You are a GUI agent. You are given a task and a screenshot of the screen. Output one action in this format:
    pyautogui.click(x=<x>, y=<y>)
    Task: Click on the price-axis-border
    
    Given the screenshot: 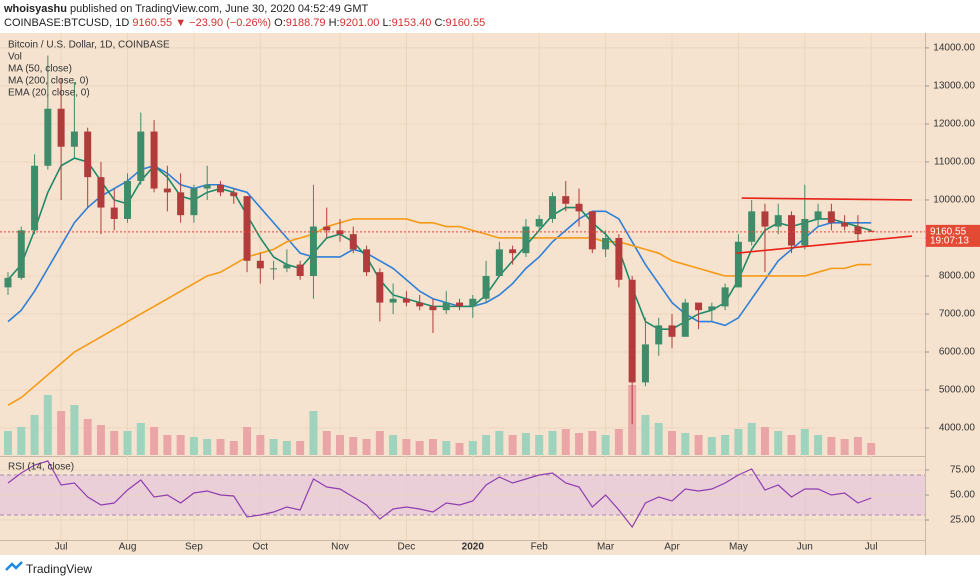 What is the action you would take?
    pyautogui.click(x=925, y=294)
    